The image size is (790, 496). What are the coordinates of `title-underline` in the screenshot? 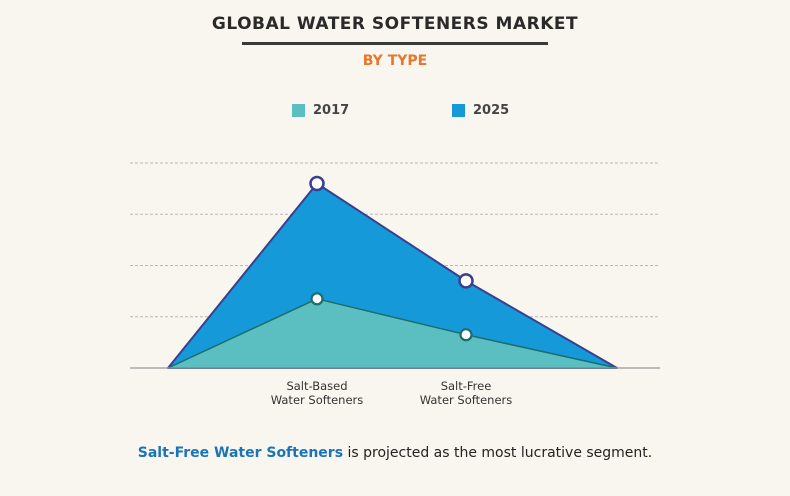 It's located at (395, 43).